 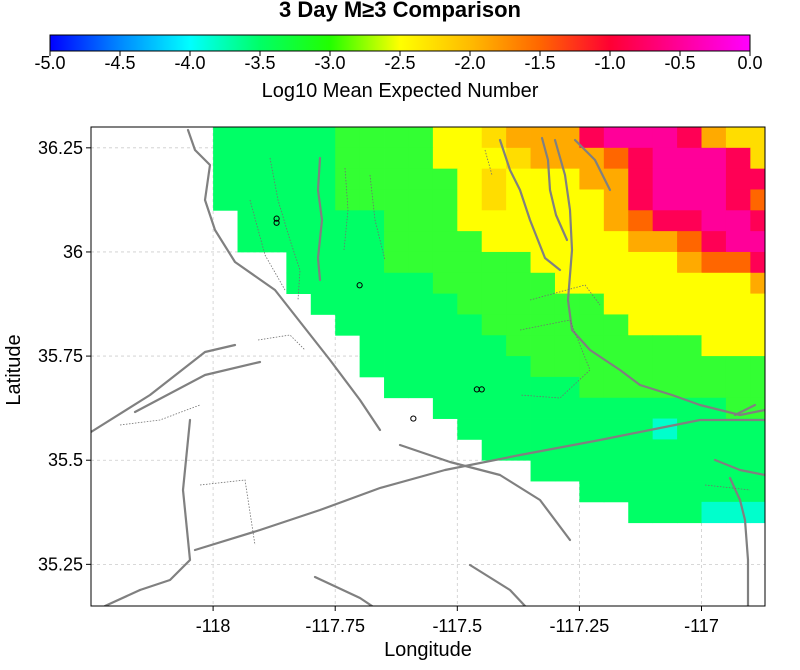 What do you see at coordinates (413, 418) in the screenshot?
I see `event-marker` at bounding box center [413, 418].